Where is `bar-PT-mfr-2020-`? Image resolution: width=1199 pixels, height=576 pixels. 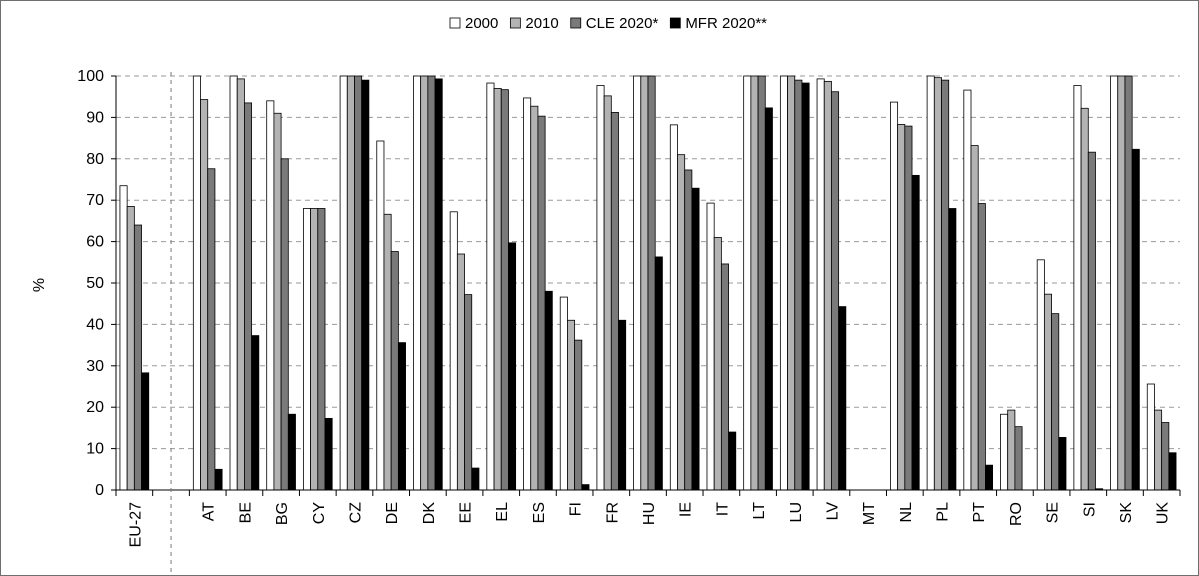 bar-PT-mfr-2020- is located at coordinates (989, 477).